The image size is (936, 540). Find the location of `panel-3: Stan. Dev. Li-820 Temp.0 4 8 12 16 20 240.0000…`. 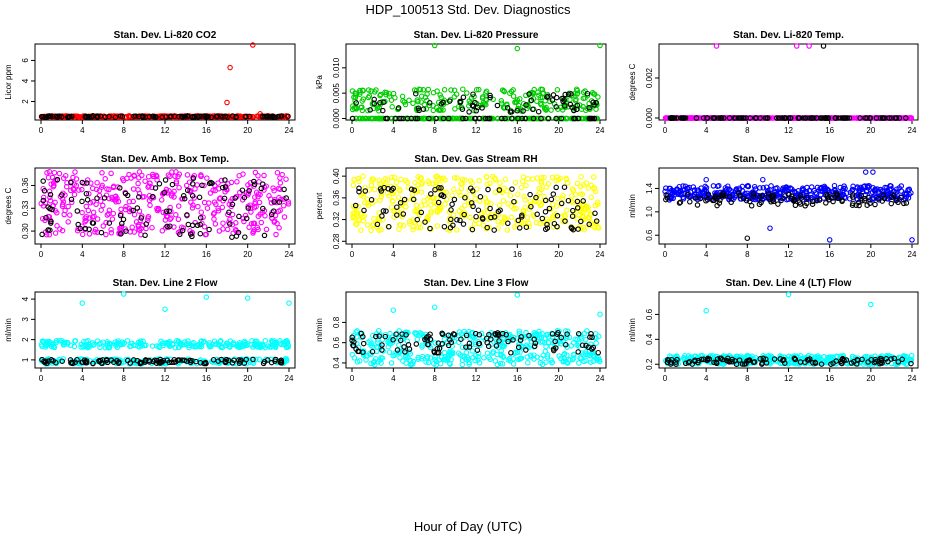

panel-3: Stan. Dev. Li-820 Temp.0 4 8 12 16 20 240.0000… is located at coordinates (773, 82).